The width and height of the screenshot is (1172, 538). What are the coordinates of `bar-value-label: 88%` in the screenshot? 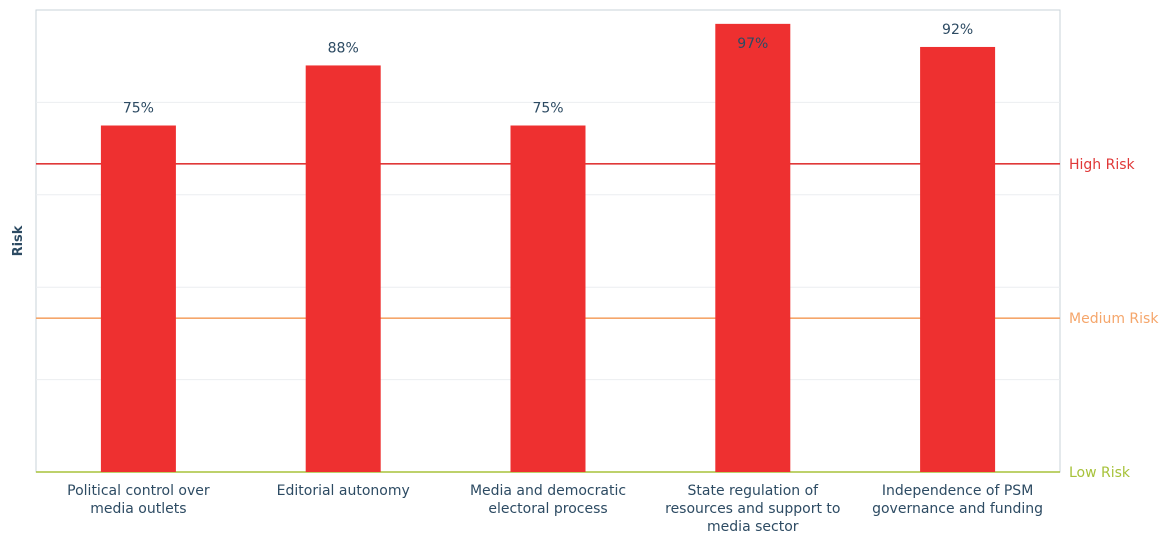 It's located at (343, 48).